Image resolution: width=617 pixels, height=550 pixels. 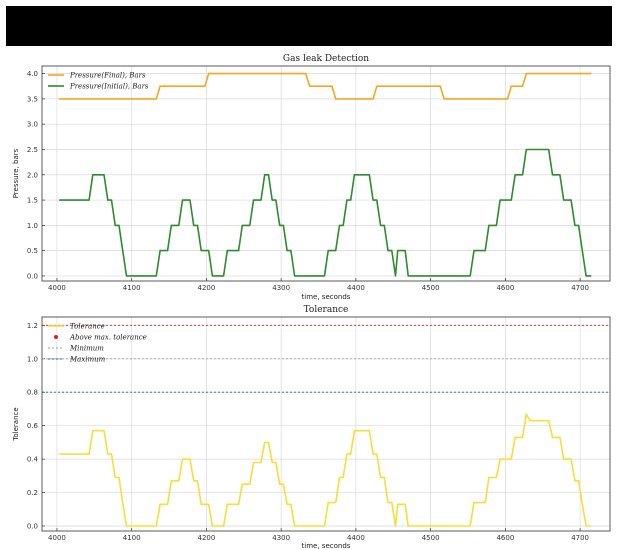 What do you see at coordinates (32, 393) in the screenshot?
I see `y-tick-label: 0.8` at bounding box center [32, 393].